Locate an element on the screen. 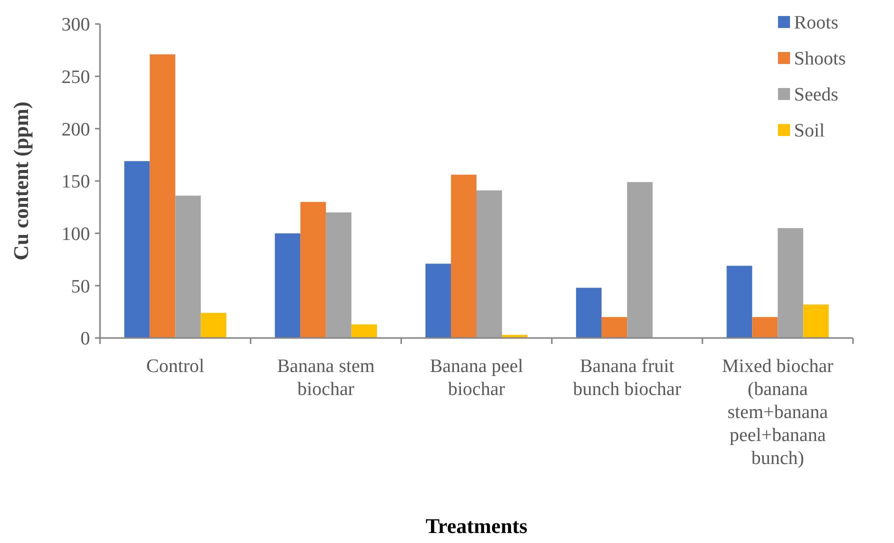  x-axis-title: Treatments is located at coordinates (477, 526).